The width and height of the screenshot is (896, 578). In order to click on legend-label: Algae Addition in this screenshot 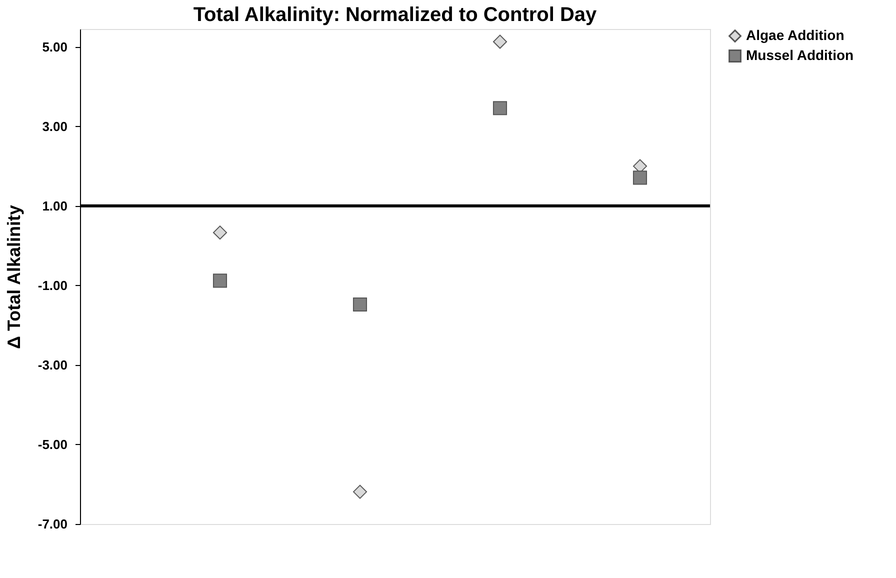, I will do `click(795, 35)`.